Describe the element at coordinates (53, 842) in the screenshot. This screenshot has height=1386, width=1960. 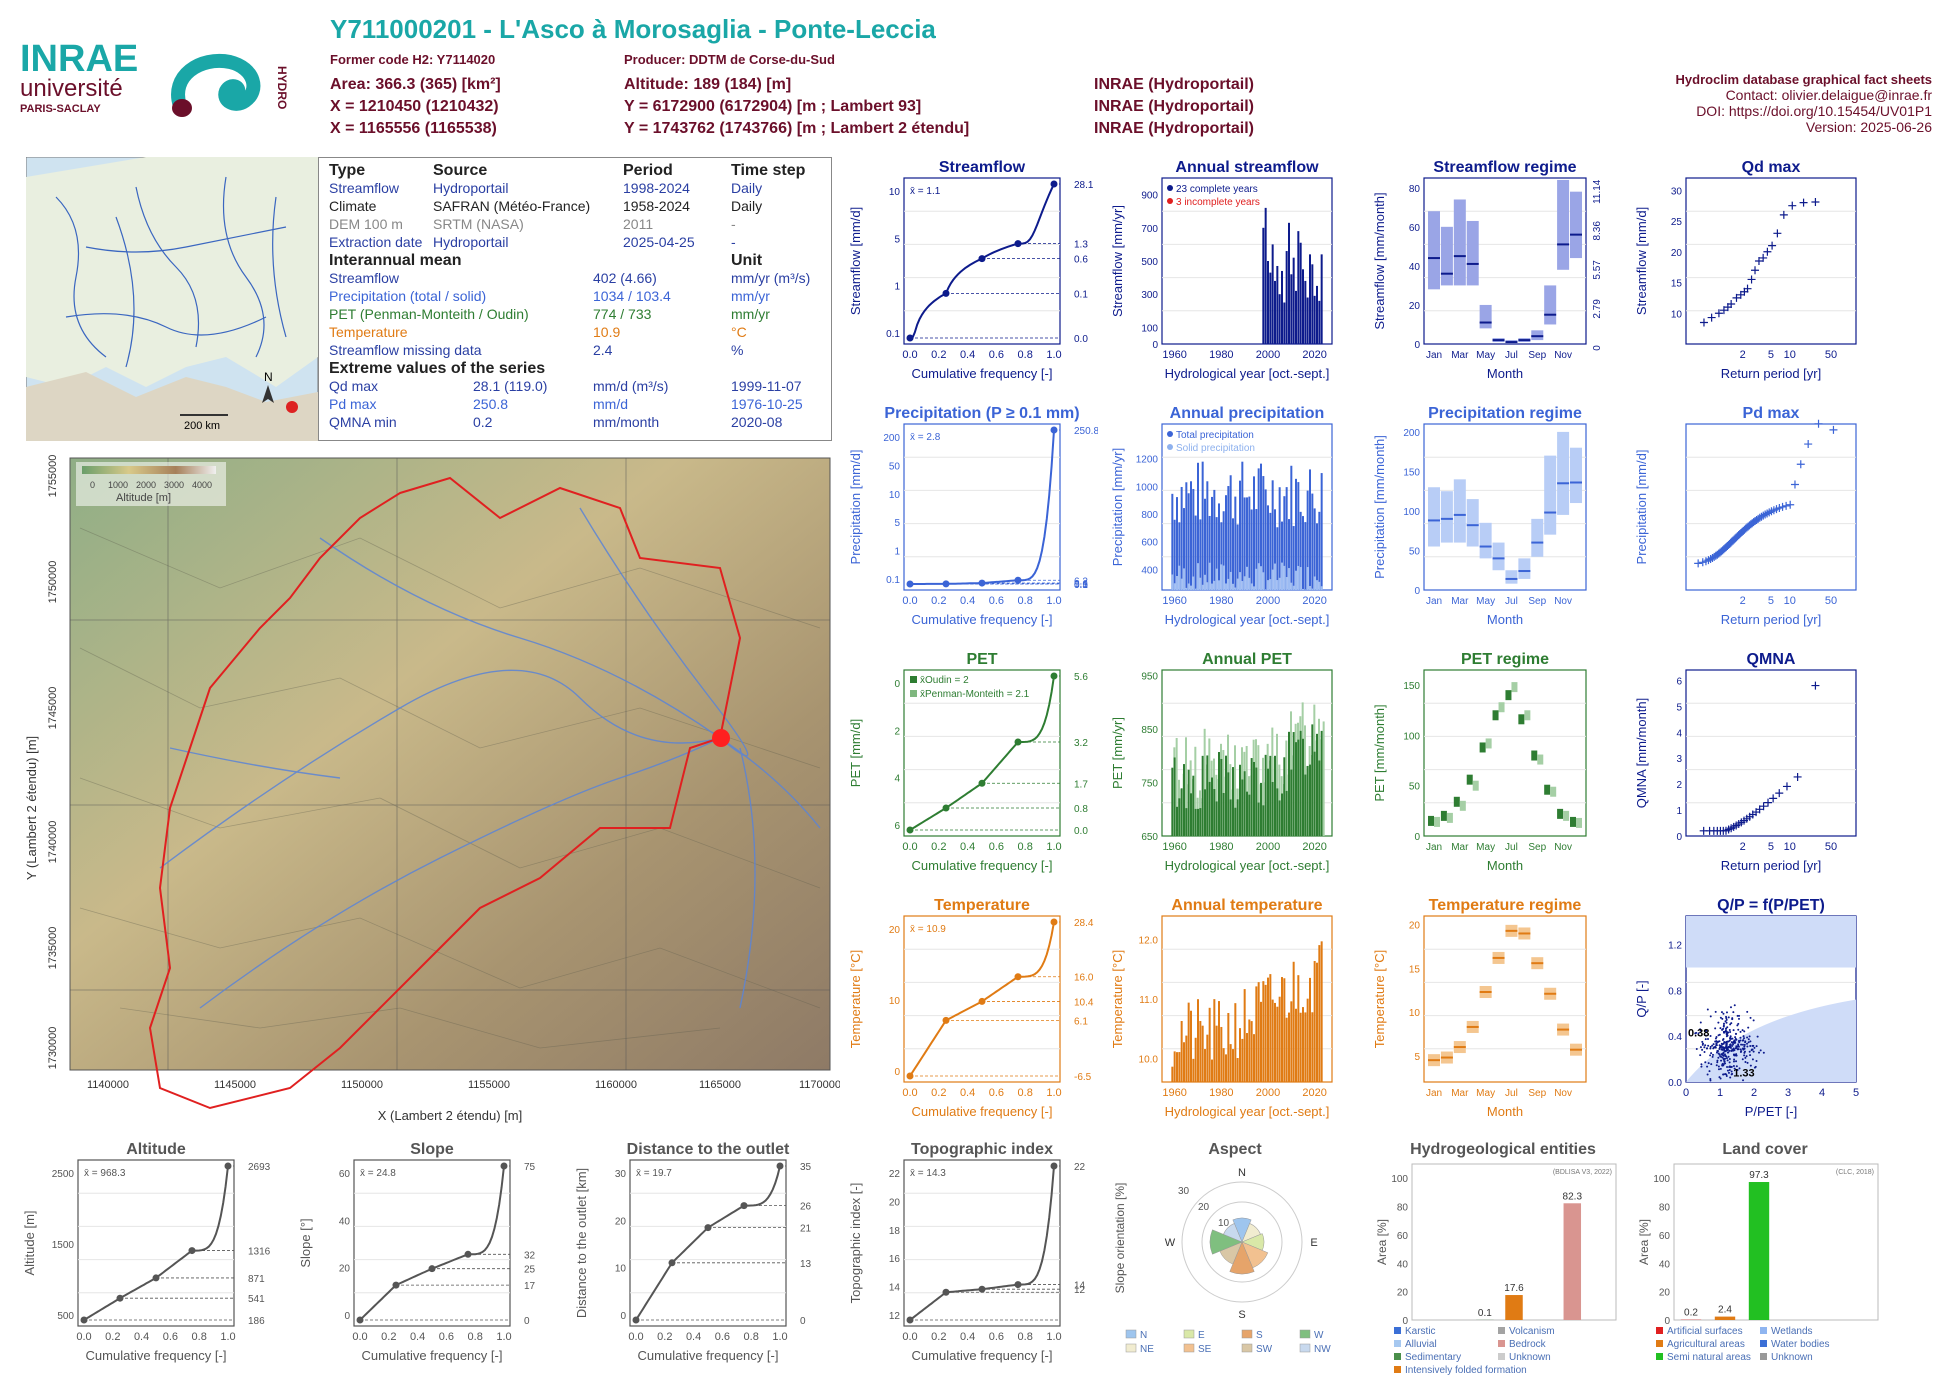
I see `svg-text: 1740000` at that location.